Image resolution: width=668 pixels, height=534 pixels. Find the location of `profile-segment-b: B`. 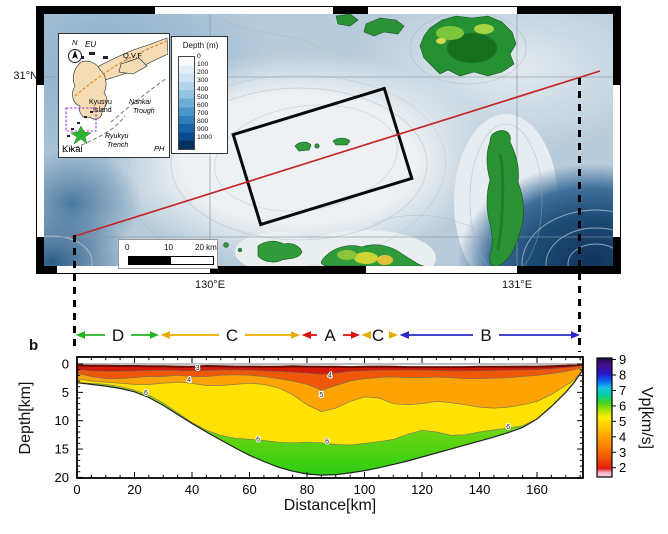

profile-segment-b: B is located at coordinates (486, 335).